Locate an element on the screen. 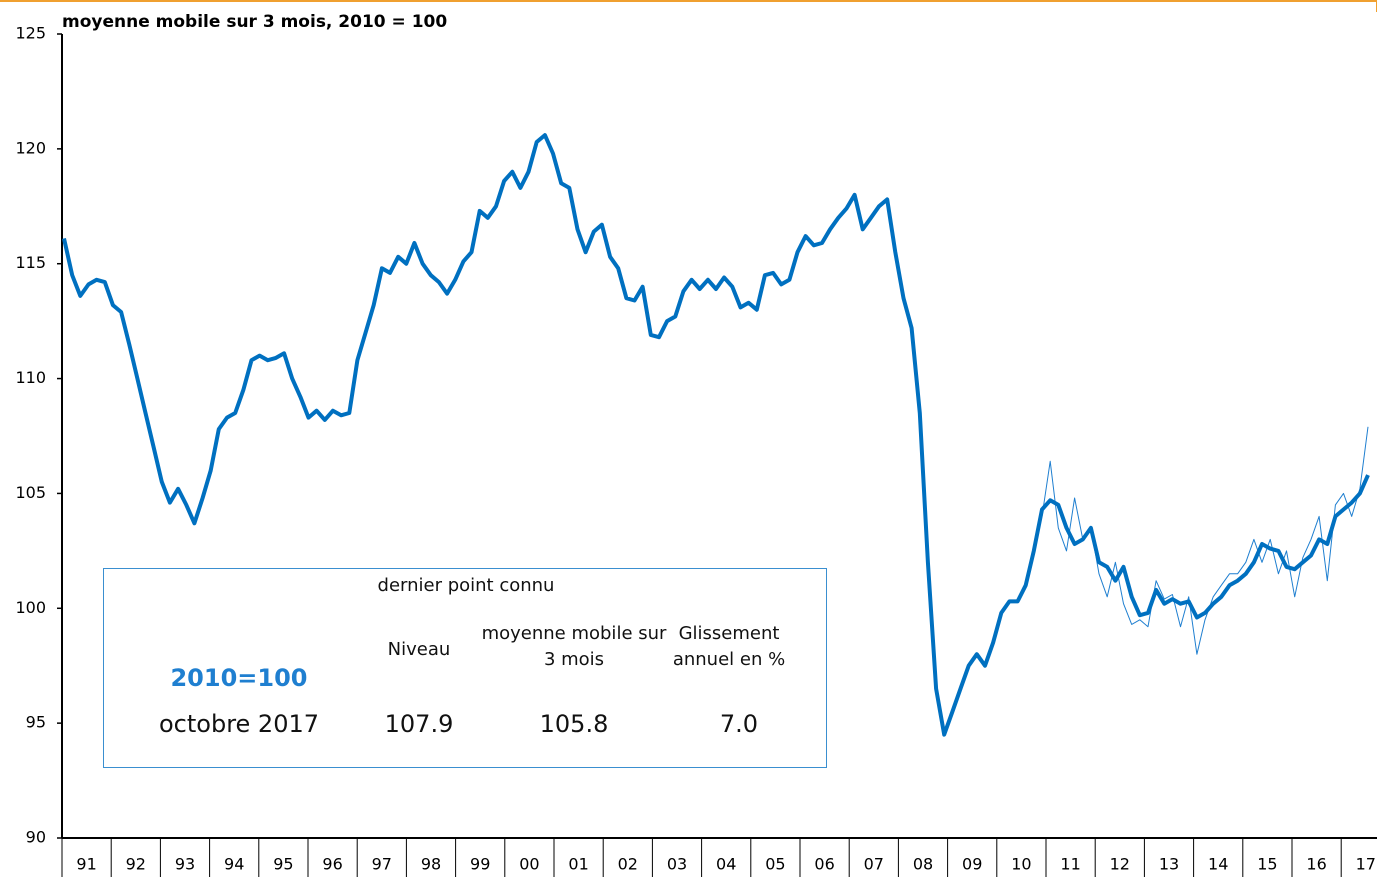 The width and height of the screenshot is (1377, 877). chart-title: moyenne mobile sur 3 mois, 2010 = 100 is located at coordinates (254, 22).